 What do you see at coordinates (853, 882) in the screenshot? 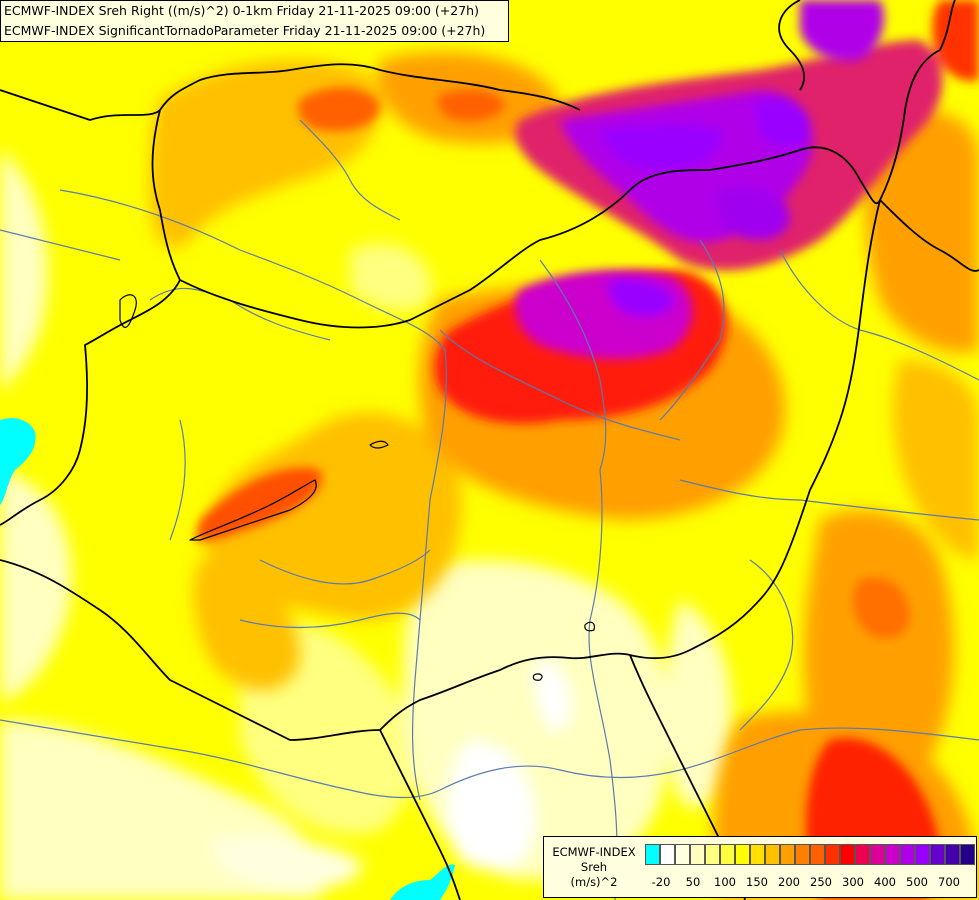
I see `legend-tick-label: 300` at bounding box center [853, 882].